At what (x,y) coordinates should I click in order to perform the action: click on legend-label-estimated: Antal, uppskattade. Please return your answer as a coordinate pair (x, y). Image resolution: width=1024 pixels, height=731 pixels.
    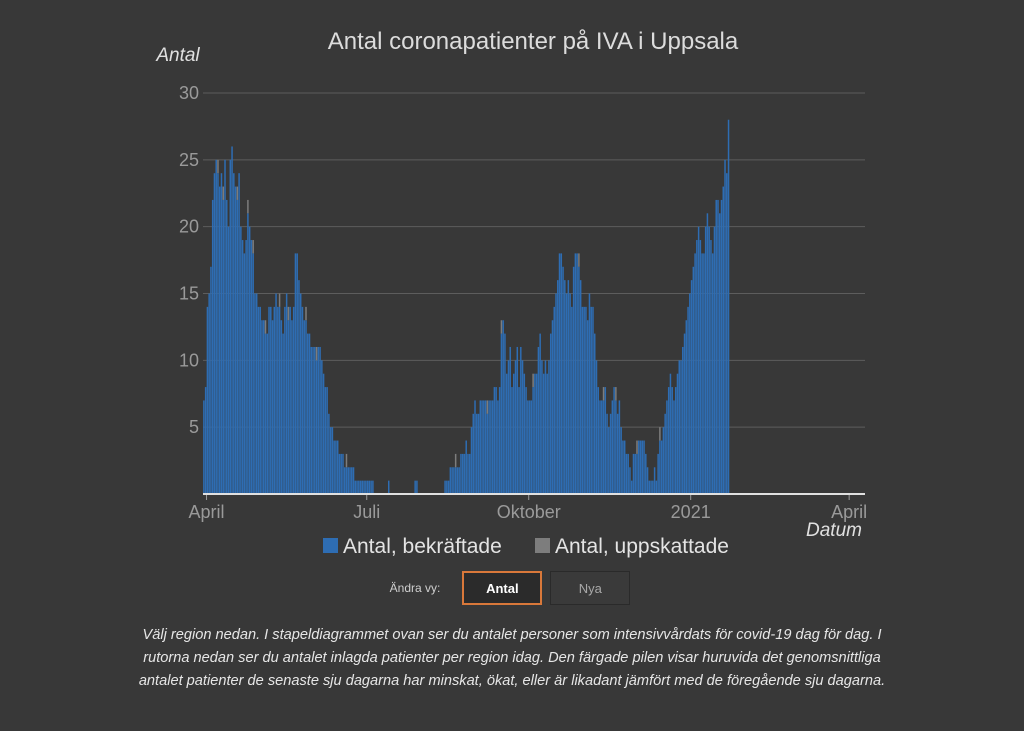
    Looking at the image, I should click on (642, 546).